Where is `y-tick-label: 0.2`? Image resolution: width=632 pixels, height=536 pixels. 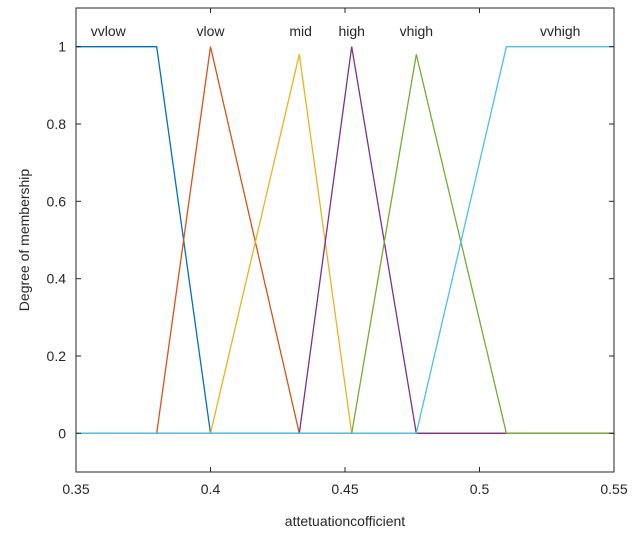 y-tick-label: 0.2 is located at coordinates (57, 356).